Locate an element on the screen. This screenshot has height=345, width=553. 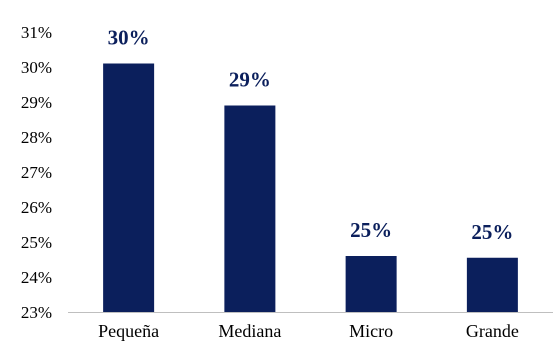
y-axis-ticks: 23% 24% 25% 26% 27% 28% 29% 30% 31% is located at coordinates (36, 172).